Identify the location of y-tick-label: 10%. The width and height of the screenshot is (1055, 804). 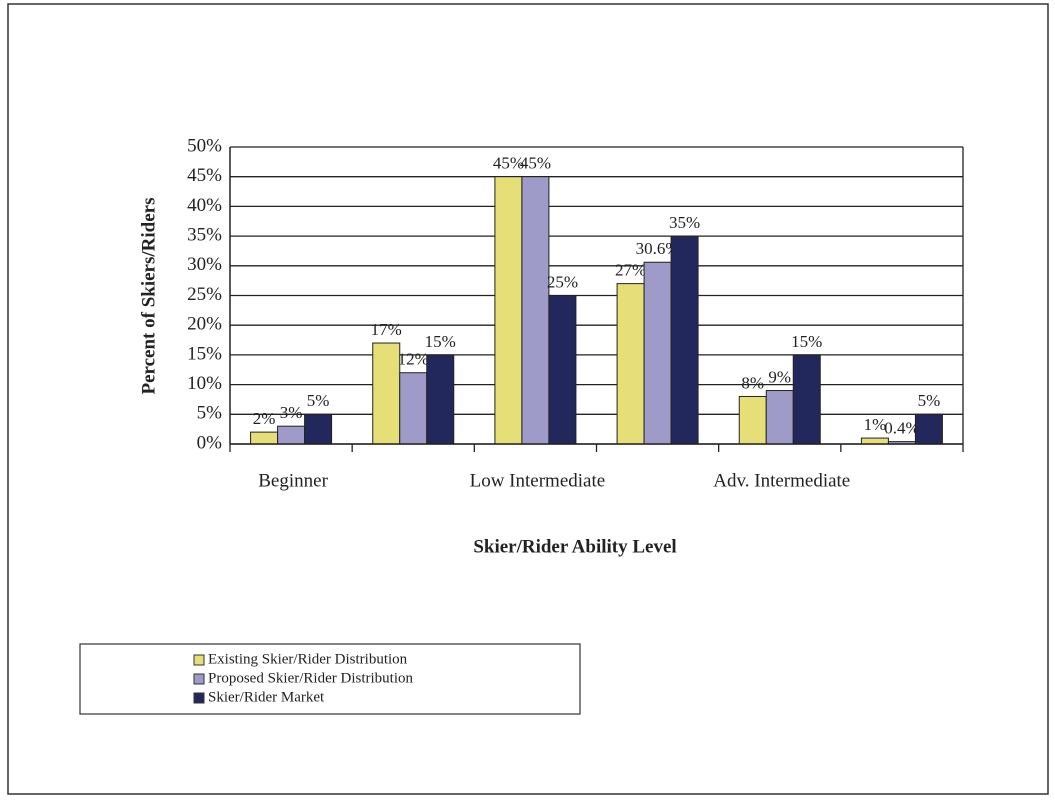
(204, 383).